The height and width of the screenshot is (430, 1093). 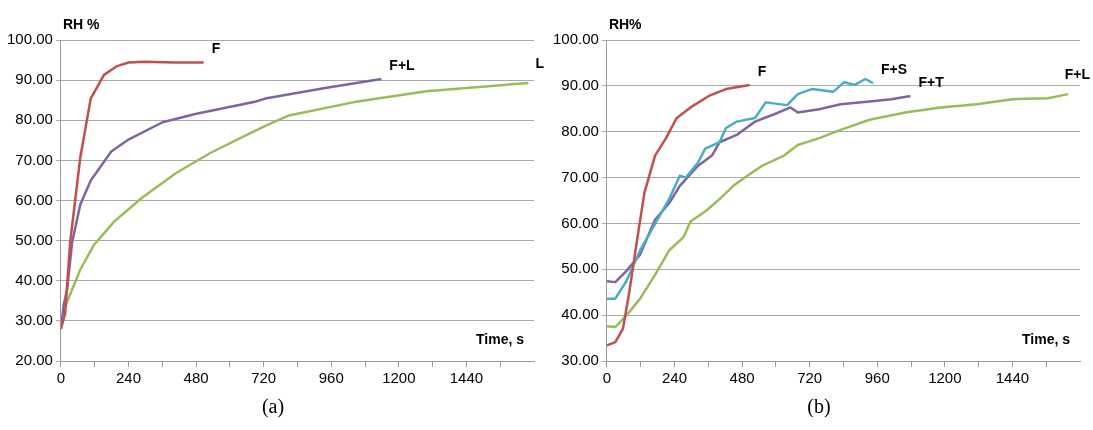 What do you see at coordinates (819, 406) in the screenshot?
I see `text: (b)` at bounding box center [819, 406].